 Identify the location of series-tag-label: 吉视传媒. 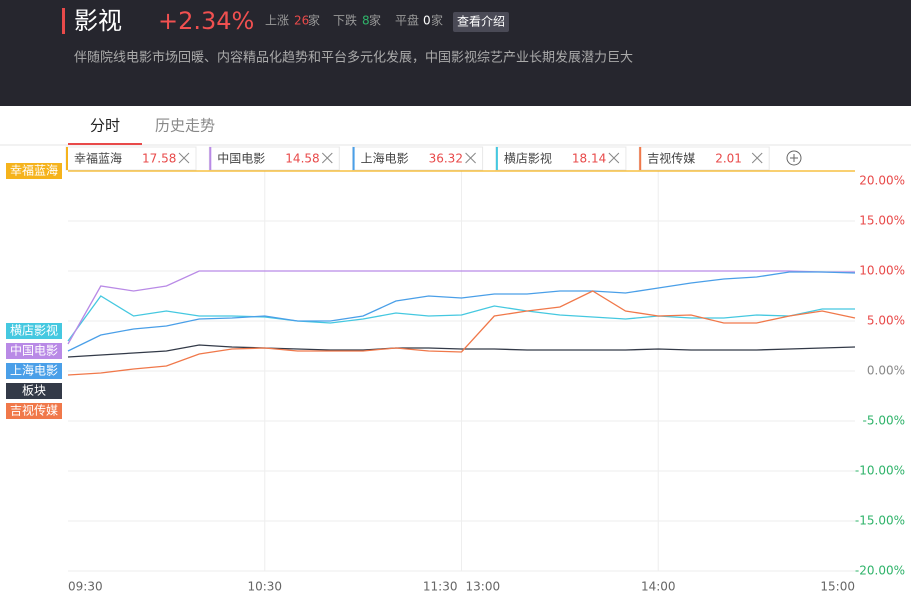
(34, 410).